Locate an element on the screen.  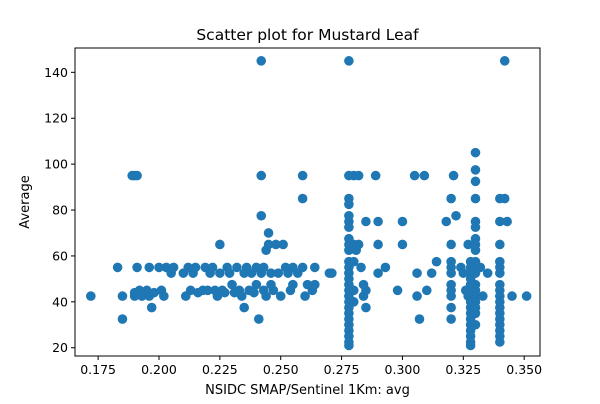
y-tick-label: 60 is located at coordinates (60, 255).